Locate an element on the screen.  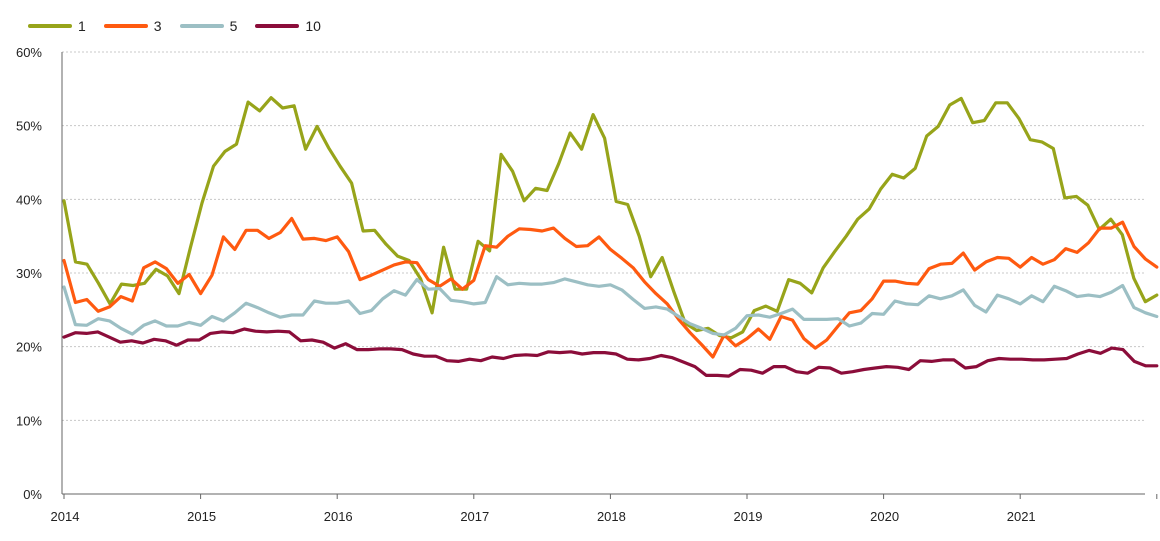
y-tick-label: 60% is located at coordinates (29, 52).